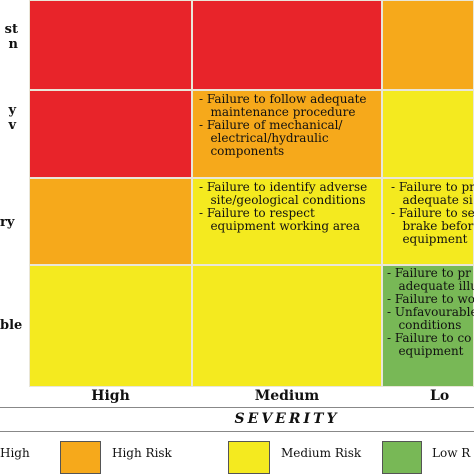 This screenshot has height=474, width=474. What do you see at coordinates (110, 396) in the screenshot?
I see `column-label-high: High` at bounding box center [110, 396].